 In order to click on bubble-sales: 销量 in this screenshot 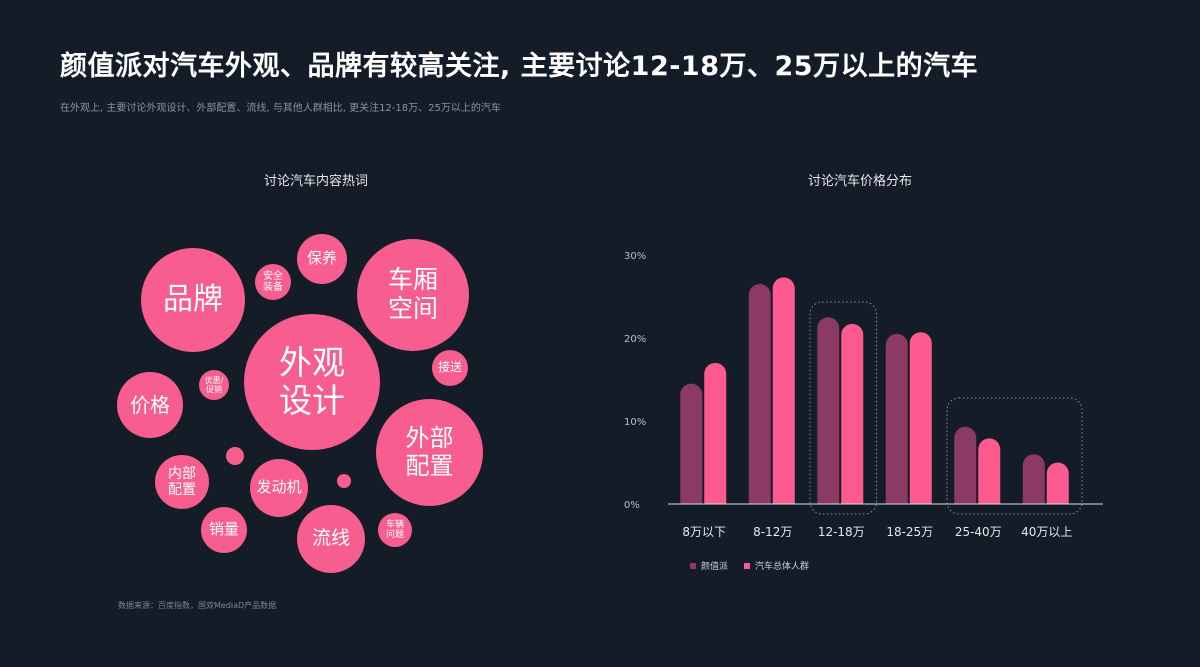, I will do `click(224, 530)`.